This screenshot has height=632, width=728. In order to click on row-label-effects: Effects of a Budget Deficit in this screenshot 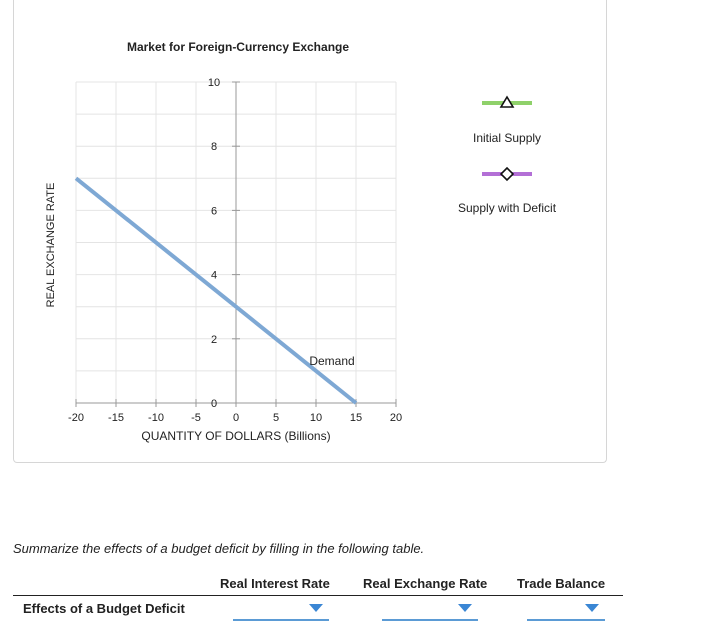, I will do `click(104, 608)`.